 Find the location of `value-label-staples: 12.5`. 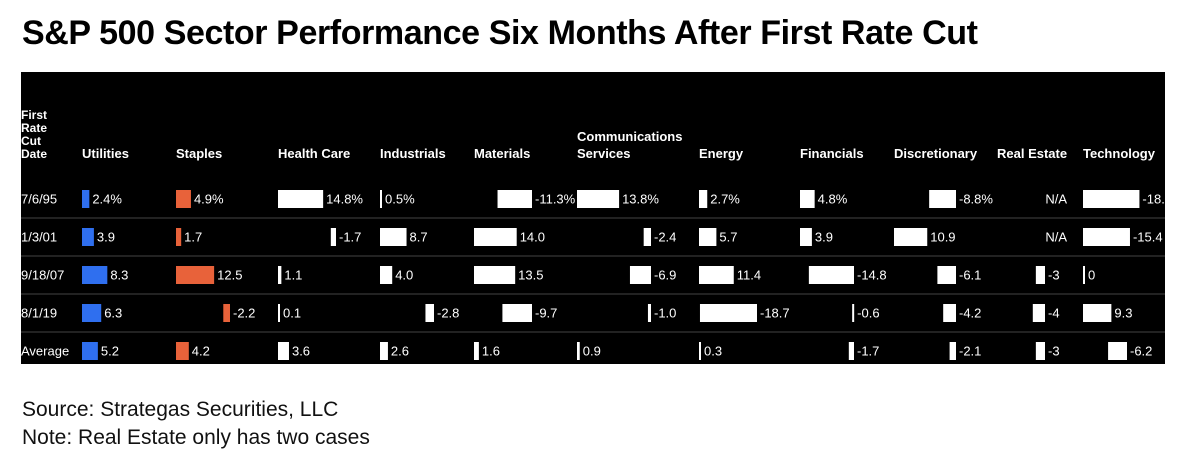

value-label-staples: 12.5 is located at coordinates (229, 275).